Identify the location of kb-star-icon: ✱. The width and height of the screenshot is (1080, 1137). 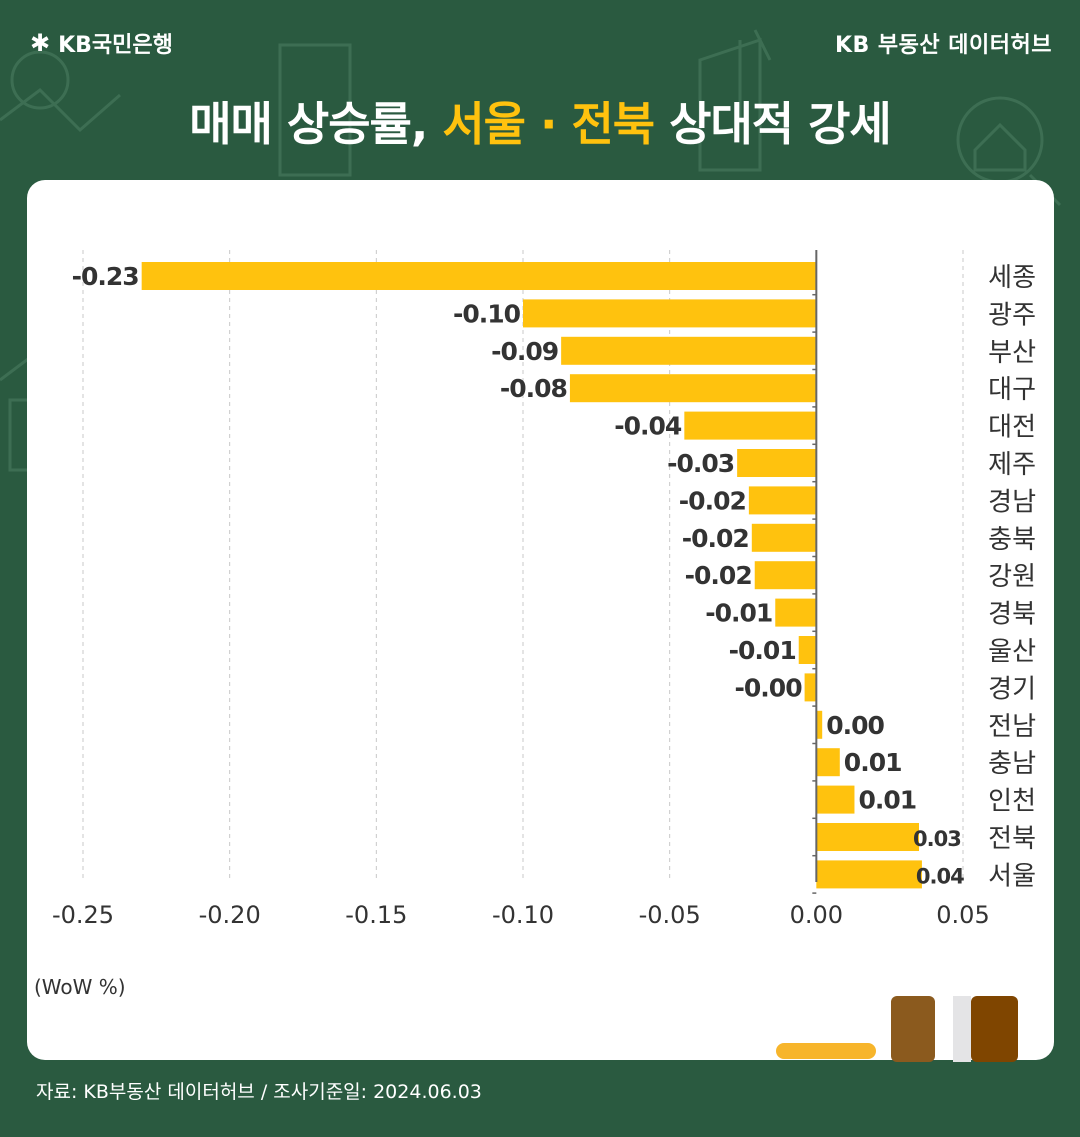
(40, 43).